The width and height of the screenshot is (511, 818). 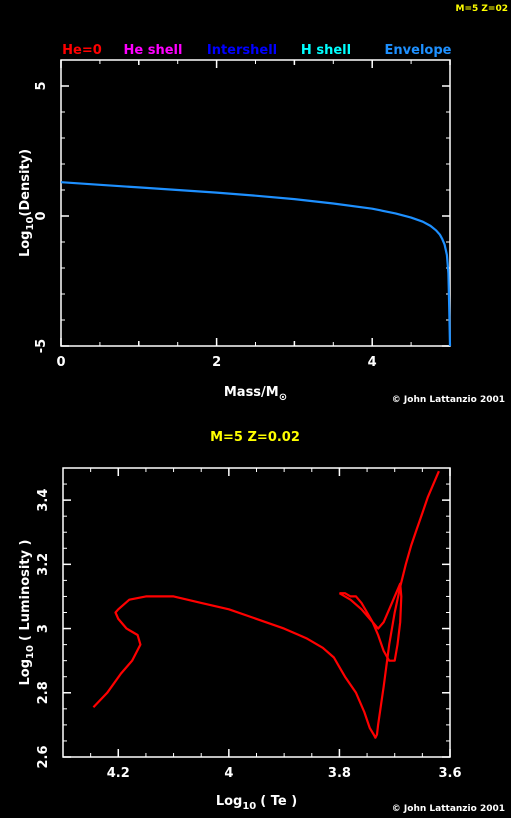 I want to click on legend-item: He shell, so click(x=153, y=50).